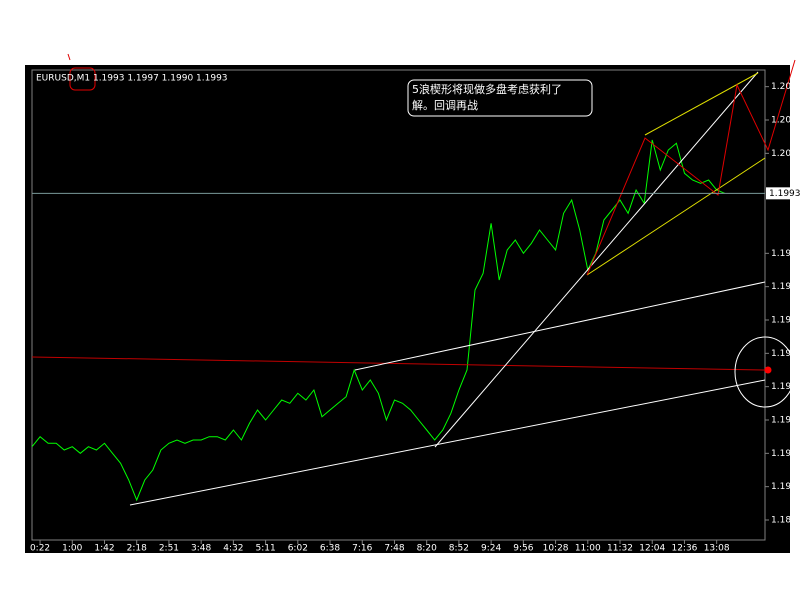 The height and width of the screenshot is (600, 800). What do you see at coordinates (298, 549) in the screenshot?
I see `x-tick-label: 6:02` at bounding box center [298, 549].